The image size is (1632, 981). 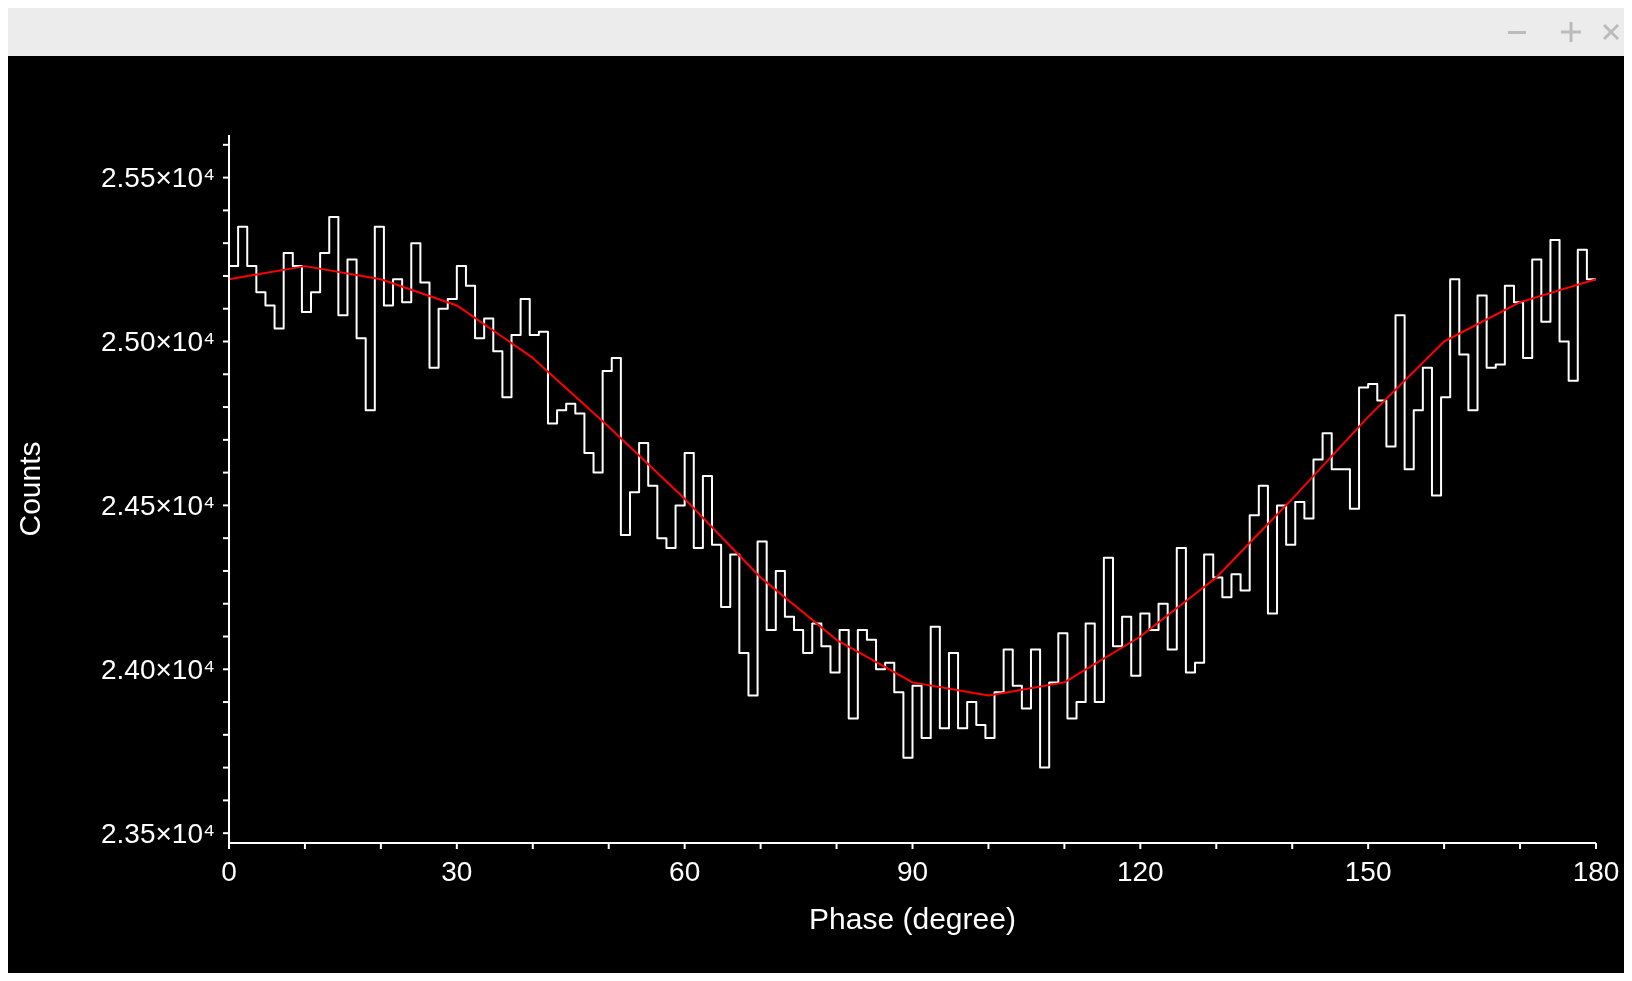 What do you see at coordinates (685, 871) in the screenshot?
I see `x-tick-label: 60` at bounding box center [685, 871].